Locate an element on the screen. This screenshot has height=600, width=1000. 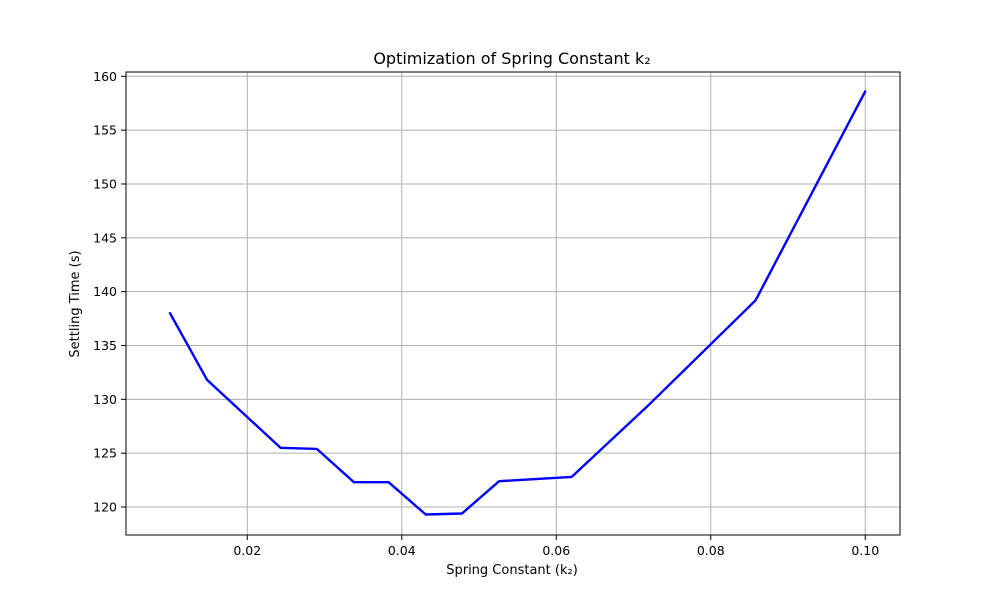
x-tick-label: 0.02 is located at coordinates (247, 550).